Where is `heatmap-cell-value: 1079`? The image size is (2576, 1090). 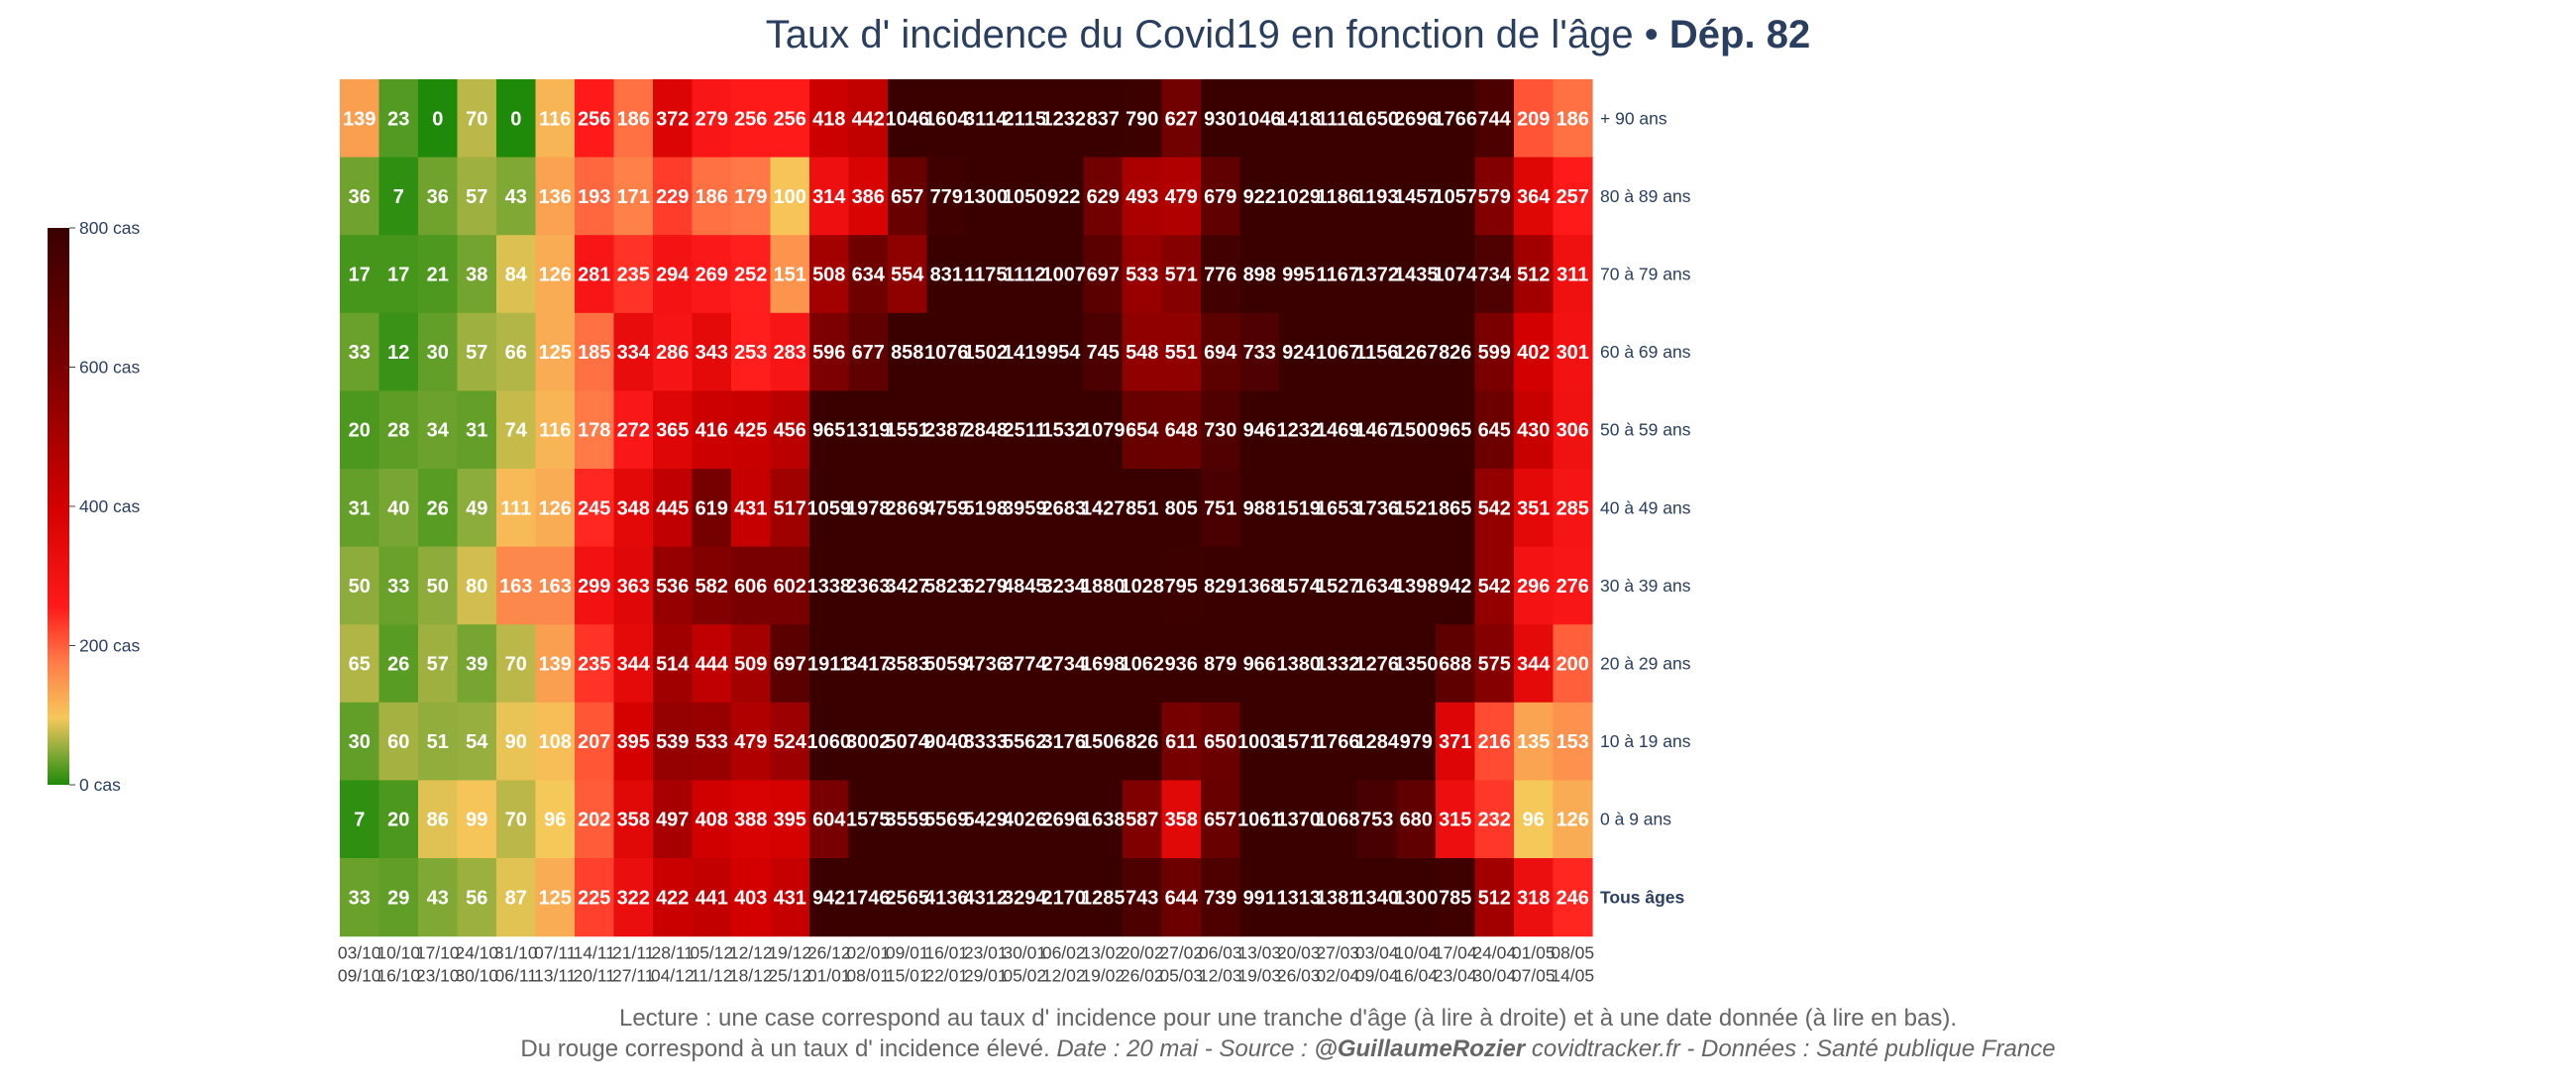 heatmap-cell-value: 1079 is located at coordinates (1103, 431).